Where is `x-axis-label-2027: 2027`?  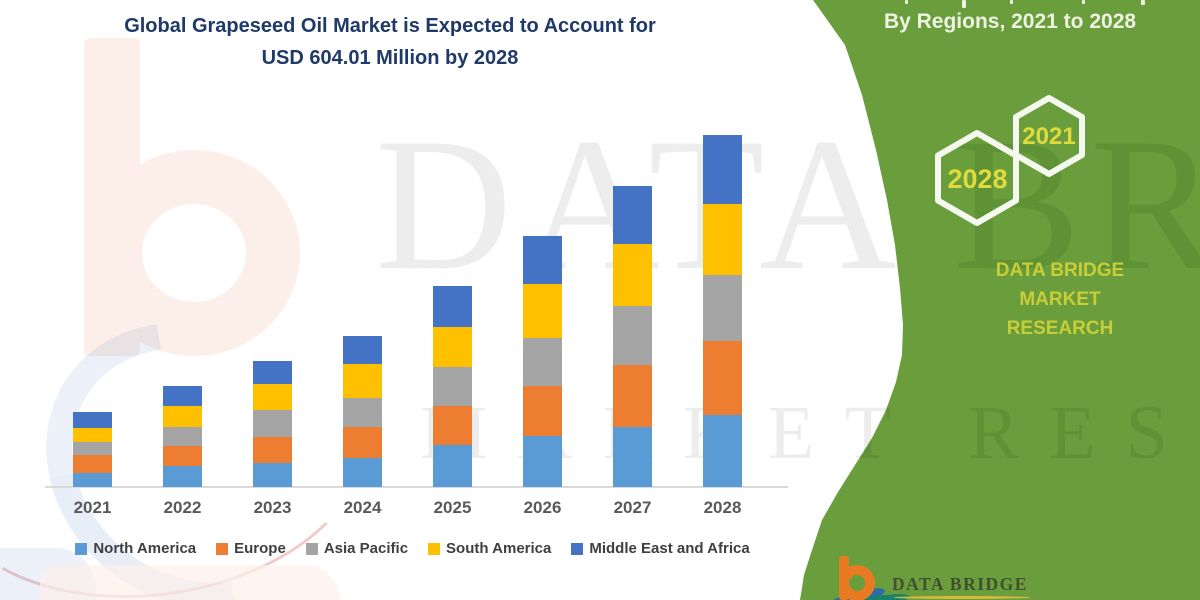
x-axis-label-2027: 2027 is located at coordinates (632, 507).